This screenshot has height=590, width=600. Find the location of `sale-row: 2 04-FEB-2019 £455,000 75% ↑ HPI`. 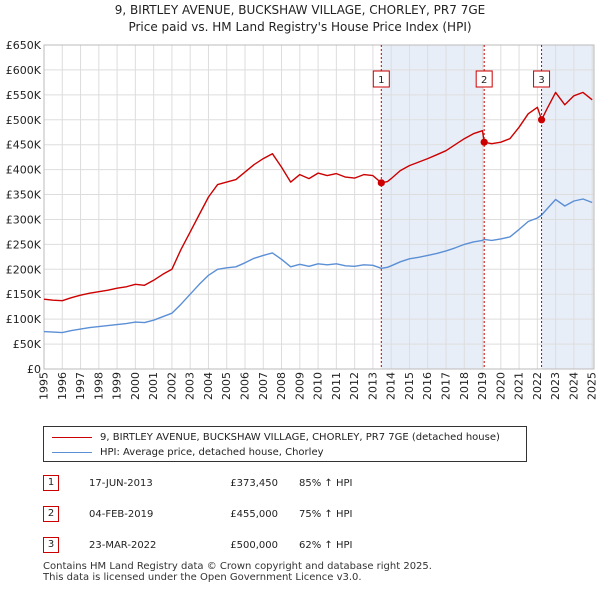

sale-row: 2 04-FEB-2019 £455,000 75% ↑ HPI is located at coordinates (197, 514).